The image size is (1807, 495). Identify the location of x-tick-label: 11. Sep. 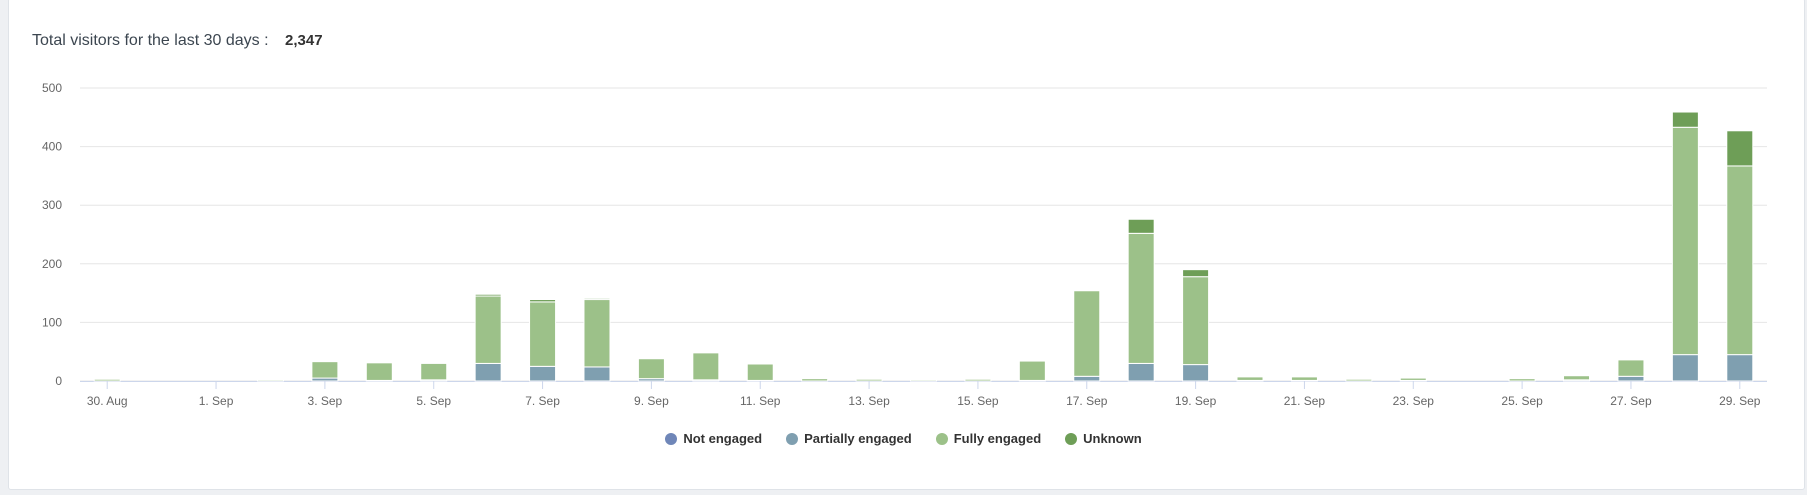
(760, 401).